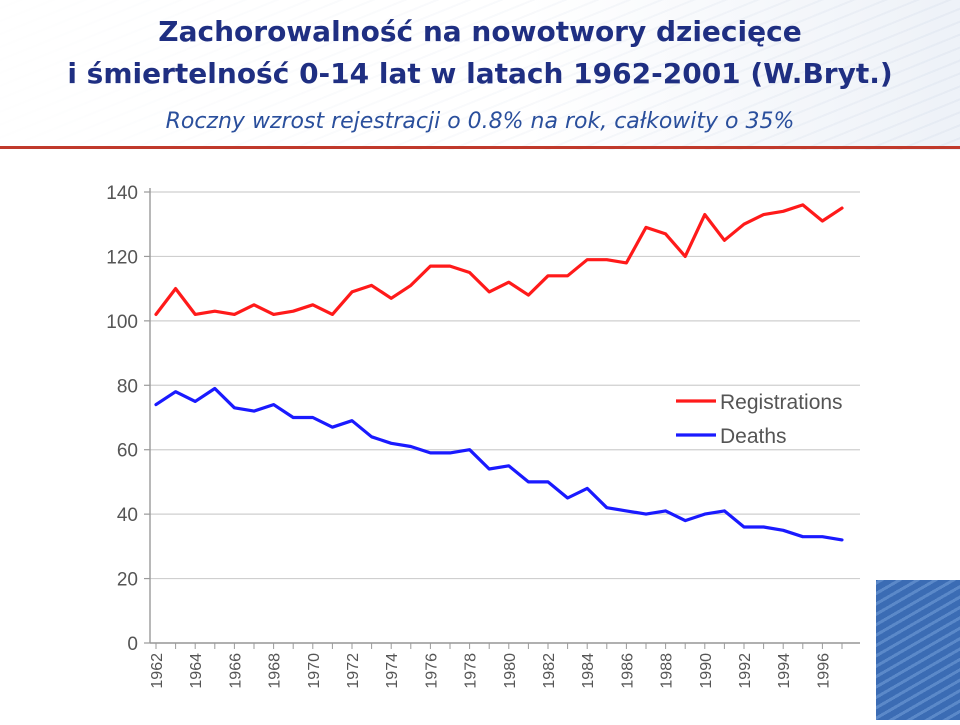 This screenshot has width=960, height=725. Describe the element at coordinates (127, 386) in the screenshot. I see `y-tick-label: 80` at that location.